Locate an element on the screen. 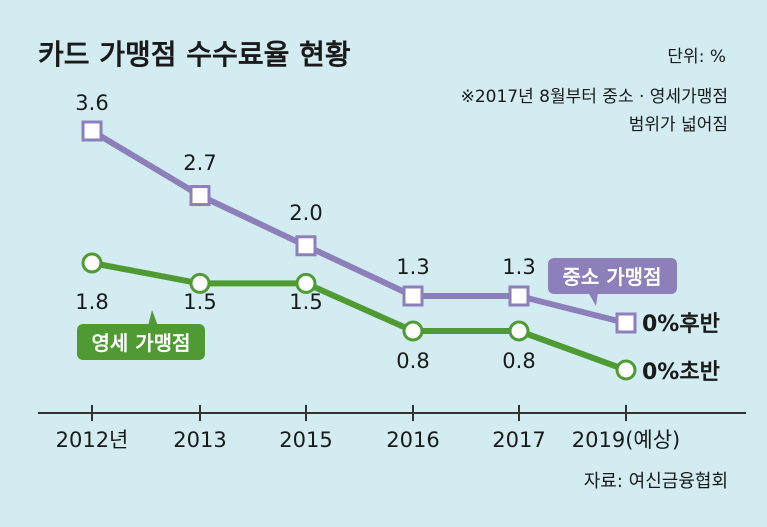 The height and width of the screenshot is (527, 767). data-label: 2.0 is located at coordinates (305, 213).